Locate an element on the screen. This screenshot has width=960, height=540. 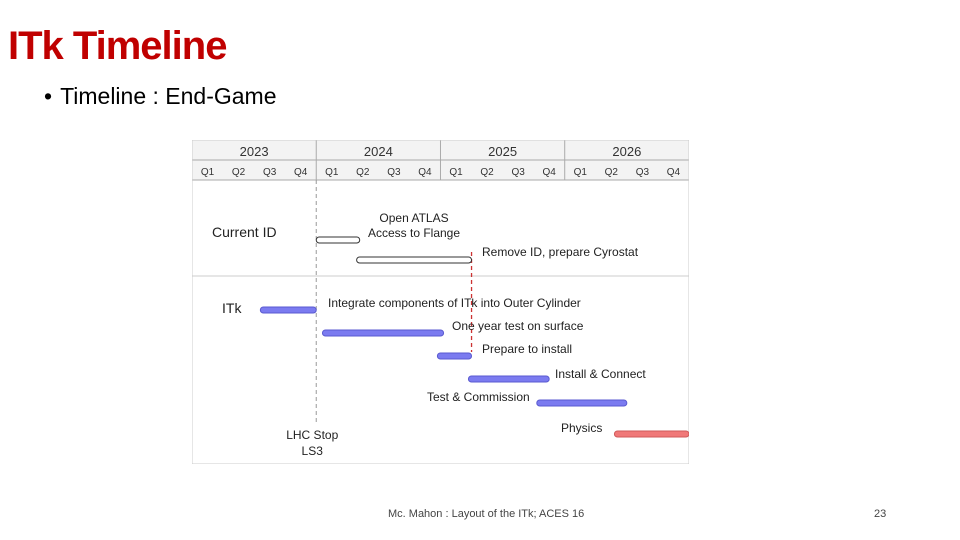
footer-text: Mc. Mahon : Layout of the ITk; ACES 16 is located at coordinates (486, 514).